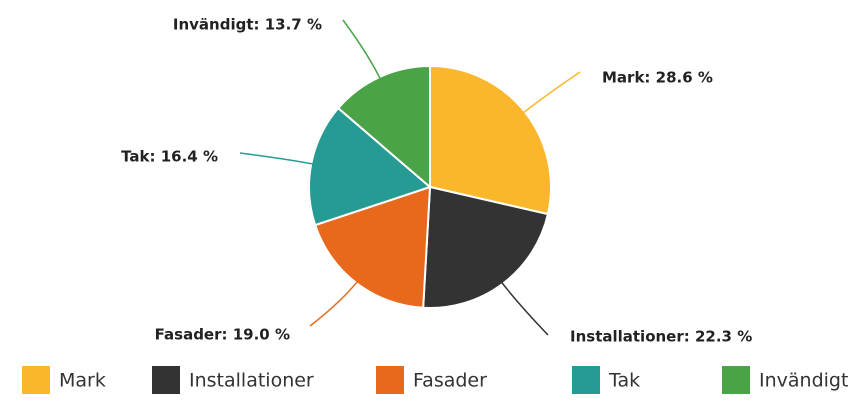 This screenshot has width=851, height=418. What do you see at coordinates (450, 381) in the screenshot?
I see `legend-label: Fasader` at bounding box center [450, 381].